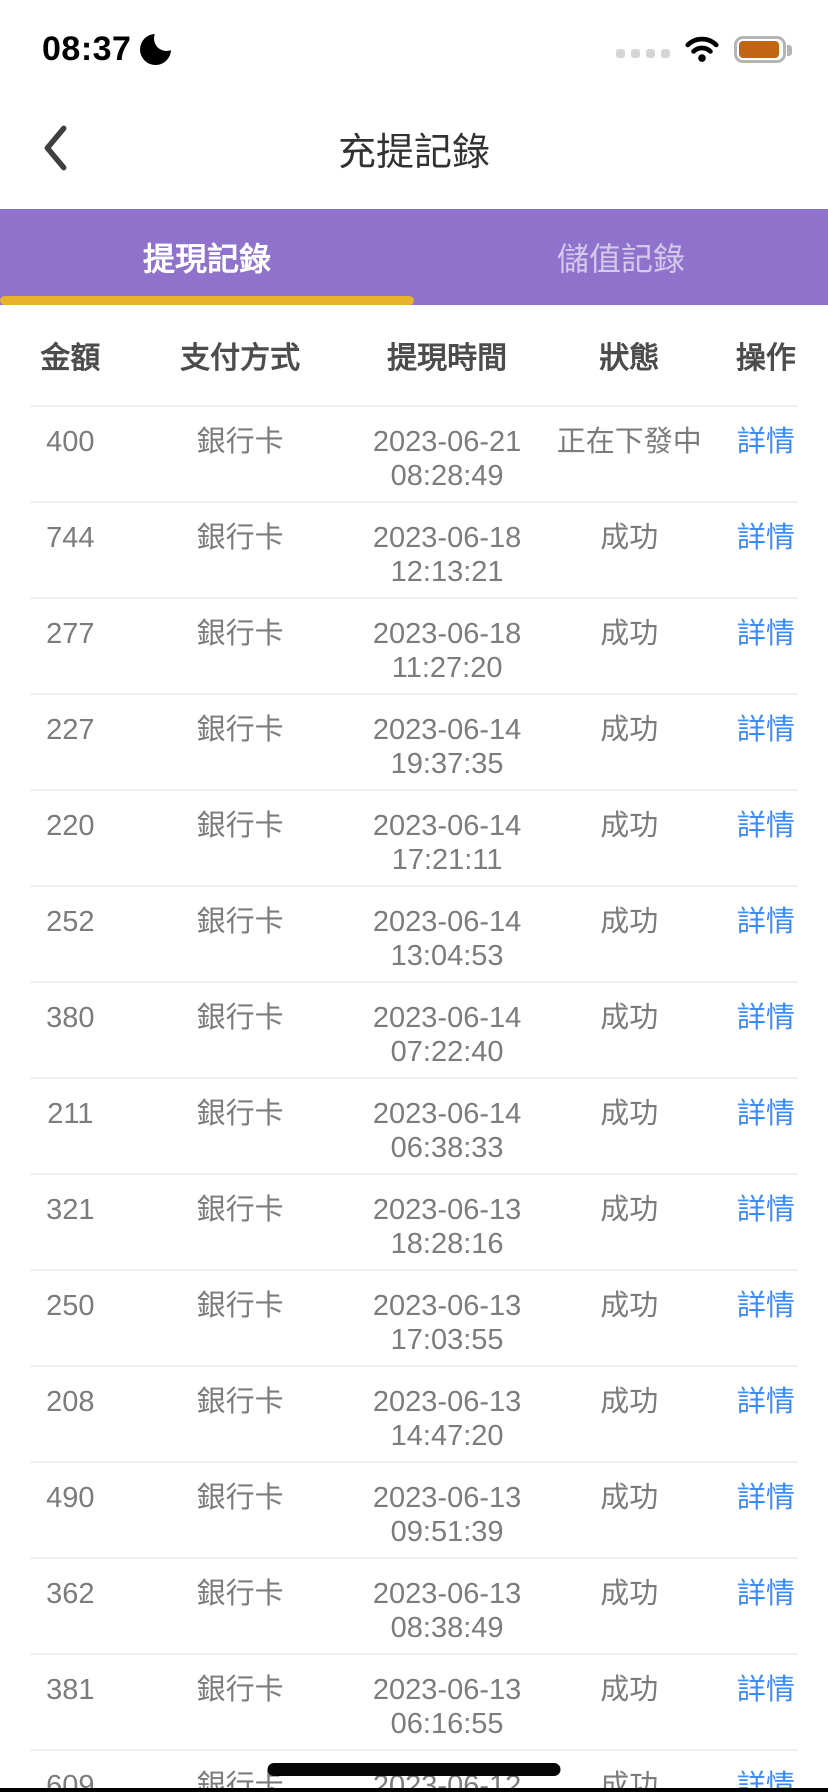 The width and height of the screenshot is (828, 1792). What do you see at coordinates (70, 538) in the screenshot?
I see `amount-cell: 744` at bounding box center [70, 538].